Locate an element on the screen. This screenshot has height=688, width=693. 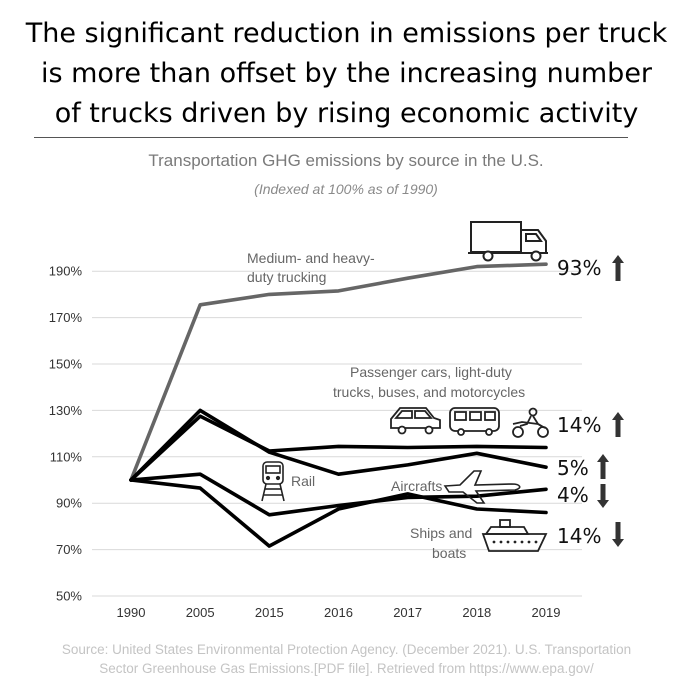
label-rail: Rail is located at coordinates (303, 481).